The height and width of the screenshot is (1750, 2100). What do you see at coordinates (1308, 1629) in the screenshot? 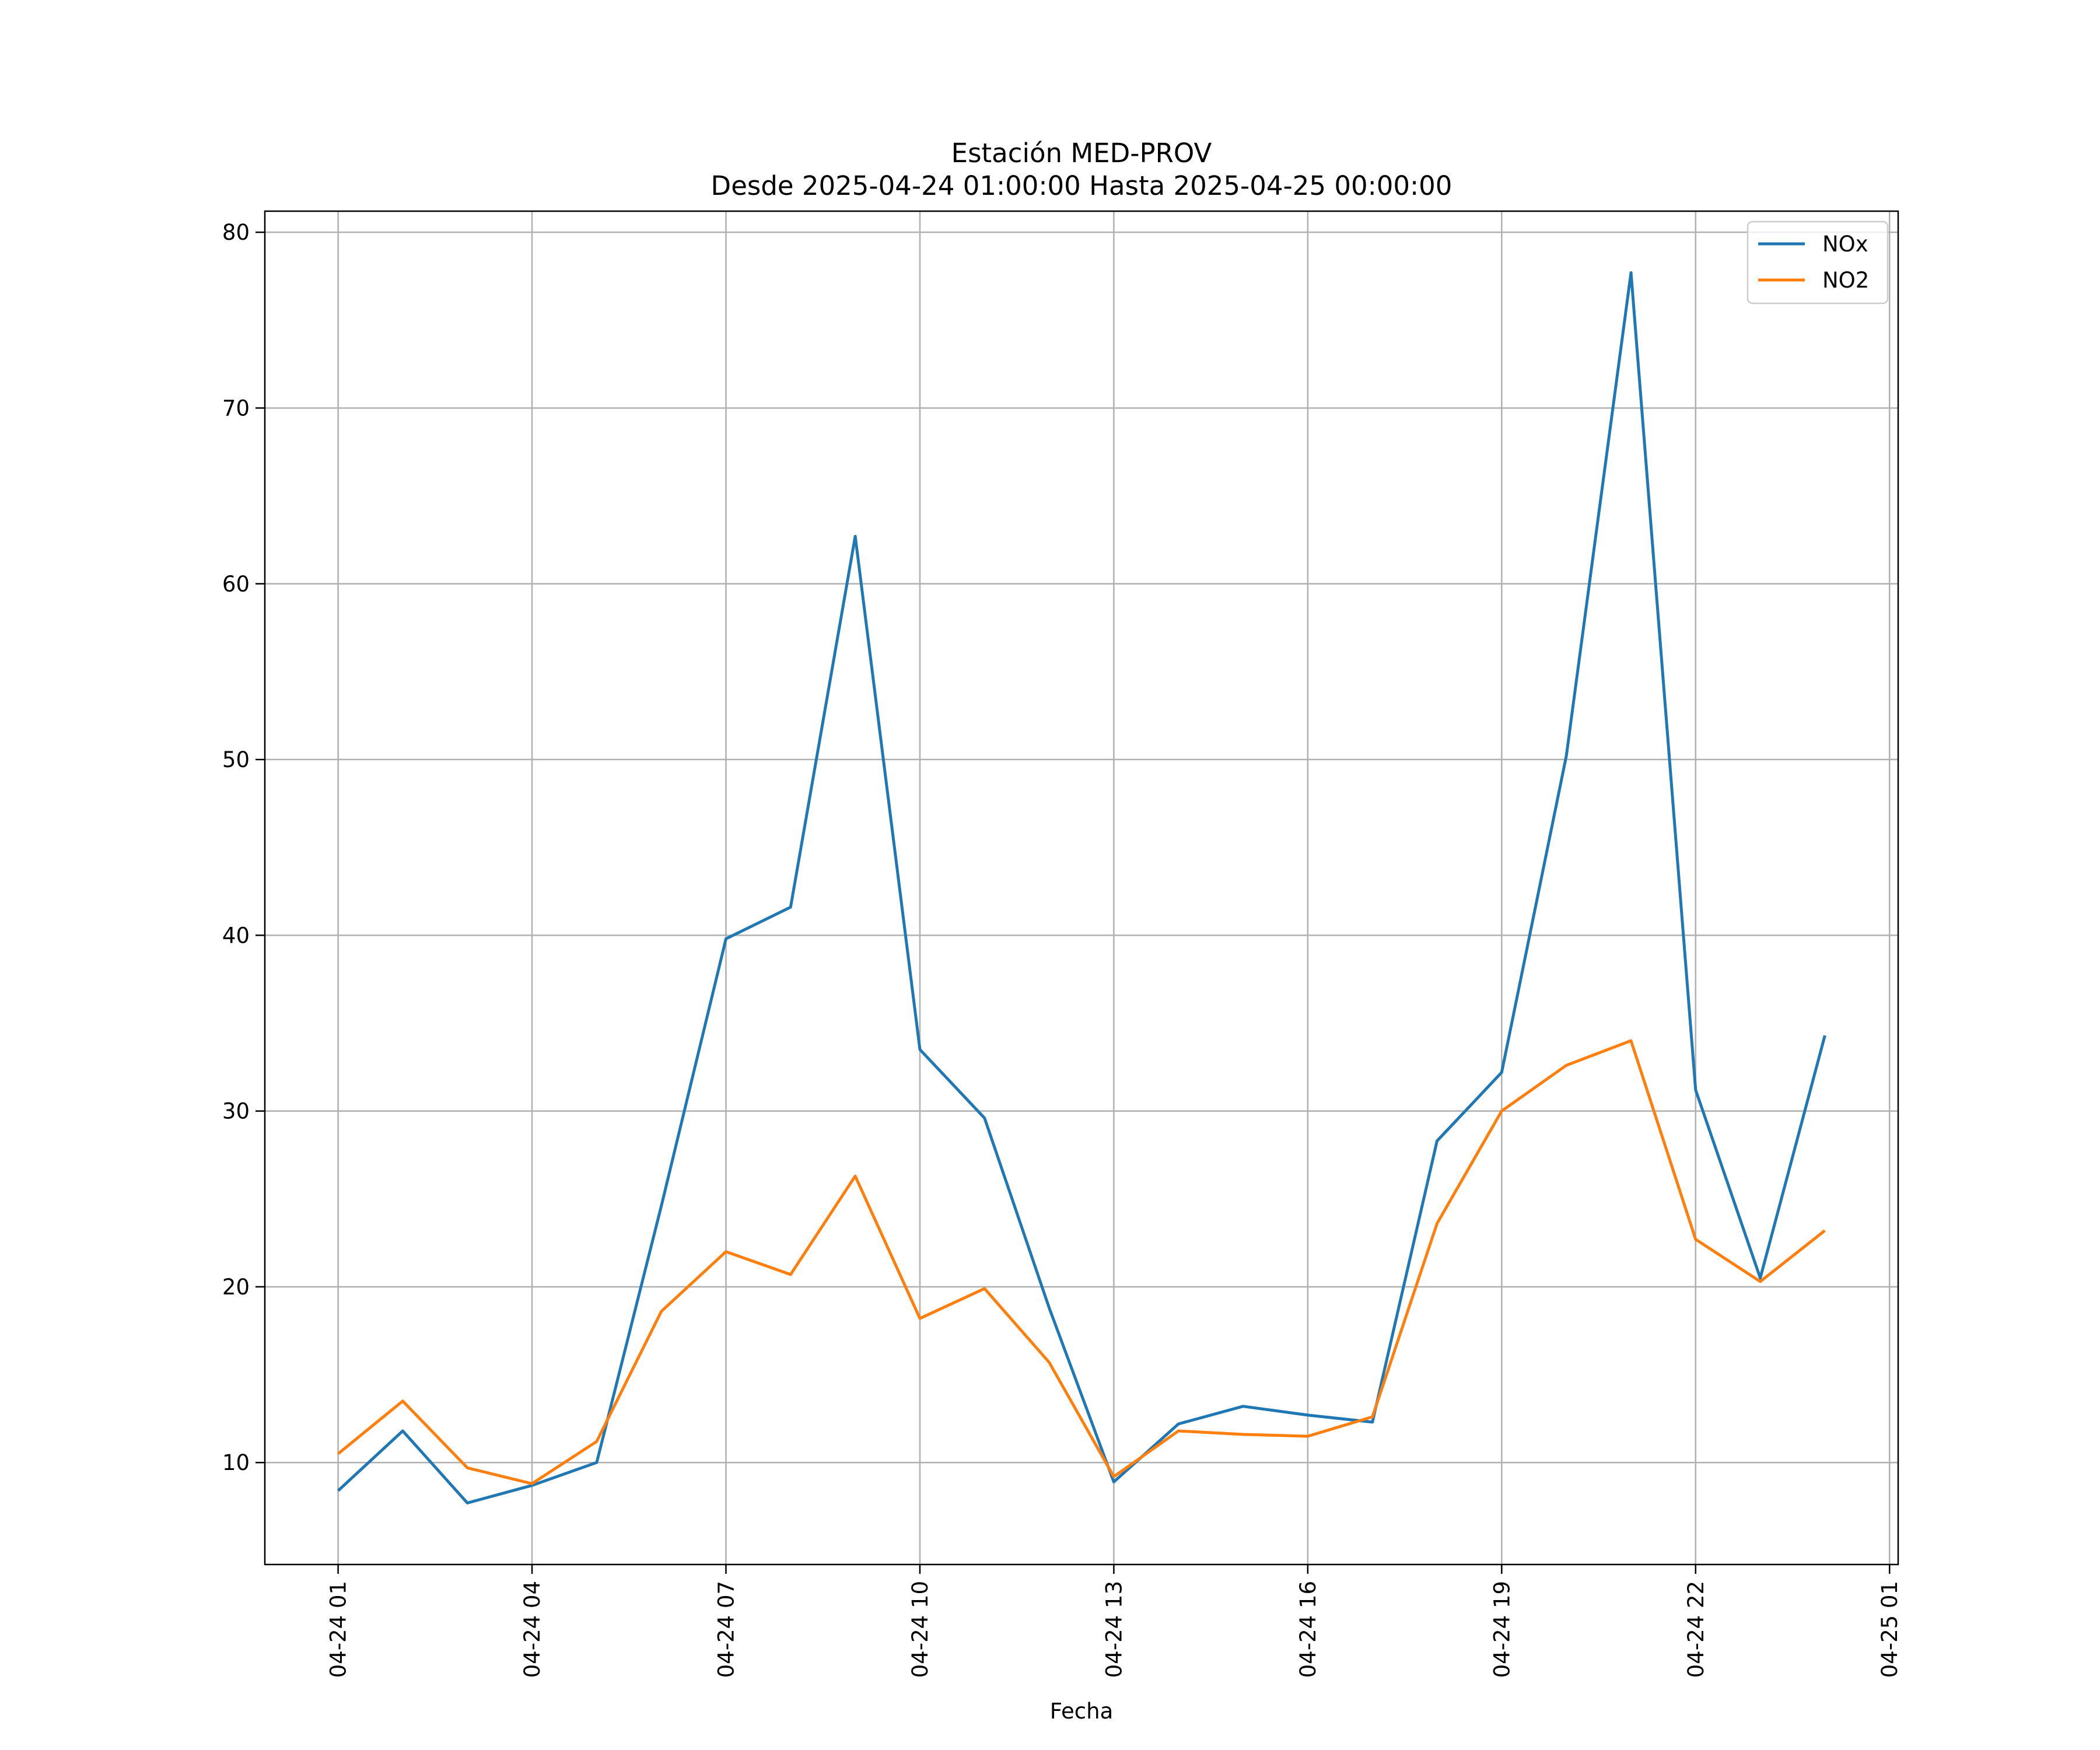
I see `x-tick-label: 04-24 16` at bounding box center [1308, 1629].